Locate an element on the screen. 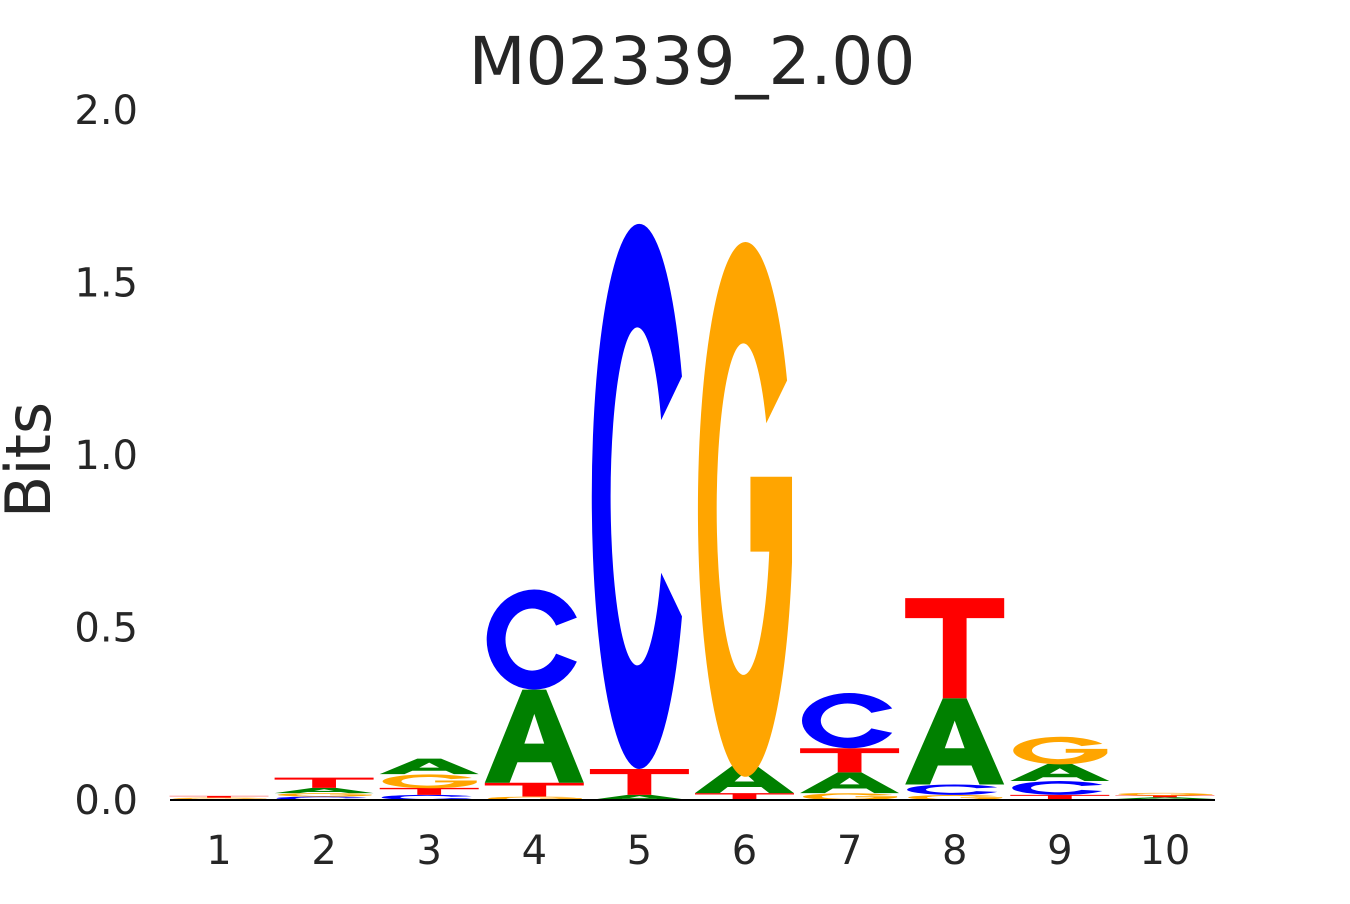  logo-letter-G-pos9 is located at coordinates (1060, 750).